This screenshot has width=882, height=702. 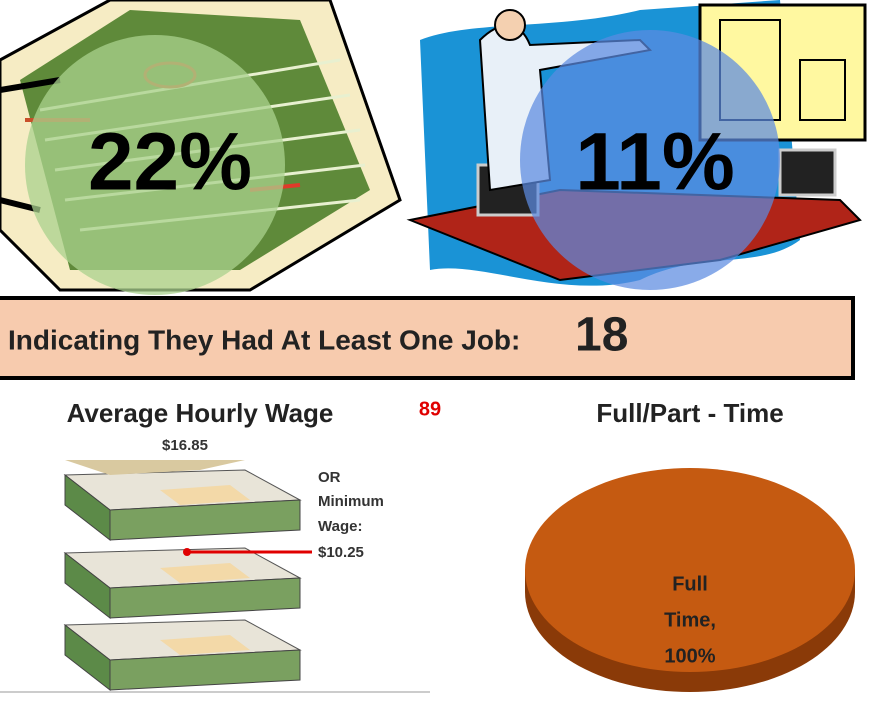 What do you see at coordinates (690, 620) in the screenshot?
I see `pie-label: Time,` at bounding box center [690, 620].